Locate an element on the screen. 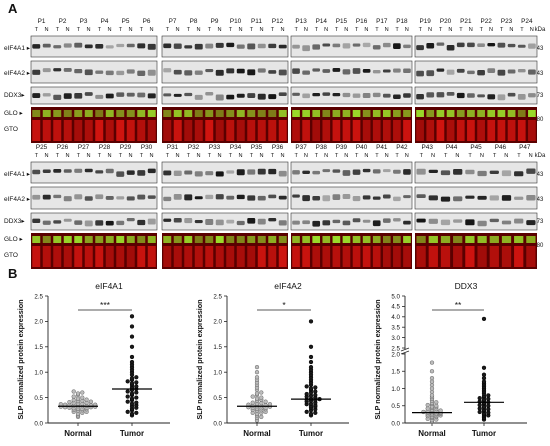 This screenshot has width=550, height=446. patient-label: P13 is located at coordinates (301, 21).